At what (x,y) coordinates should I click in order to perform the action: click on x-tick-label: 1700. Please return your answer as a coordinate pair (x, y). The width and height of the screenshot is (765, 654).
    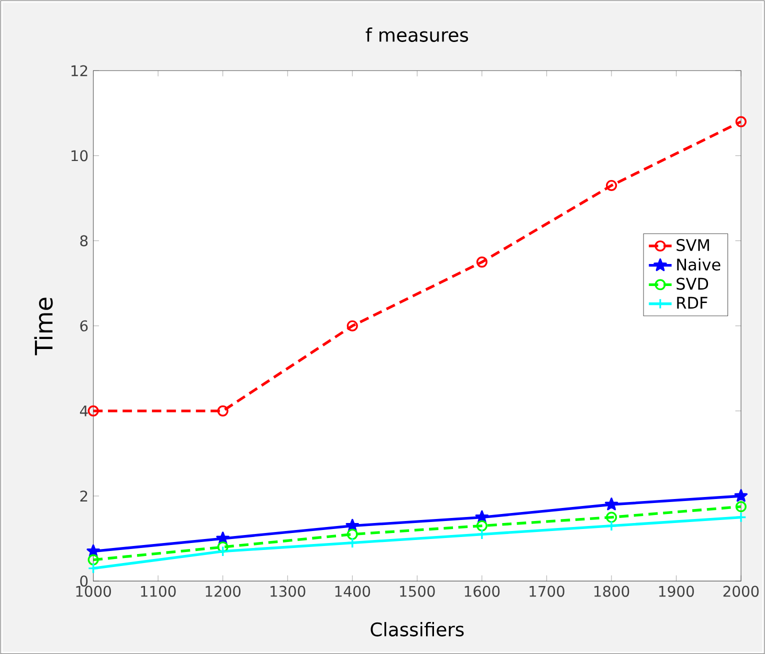
    Looking at the image, I should click on (547, 591).